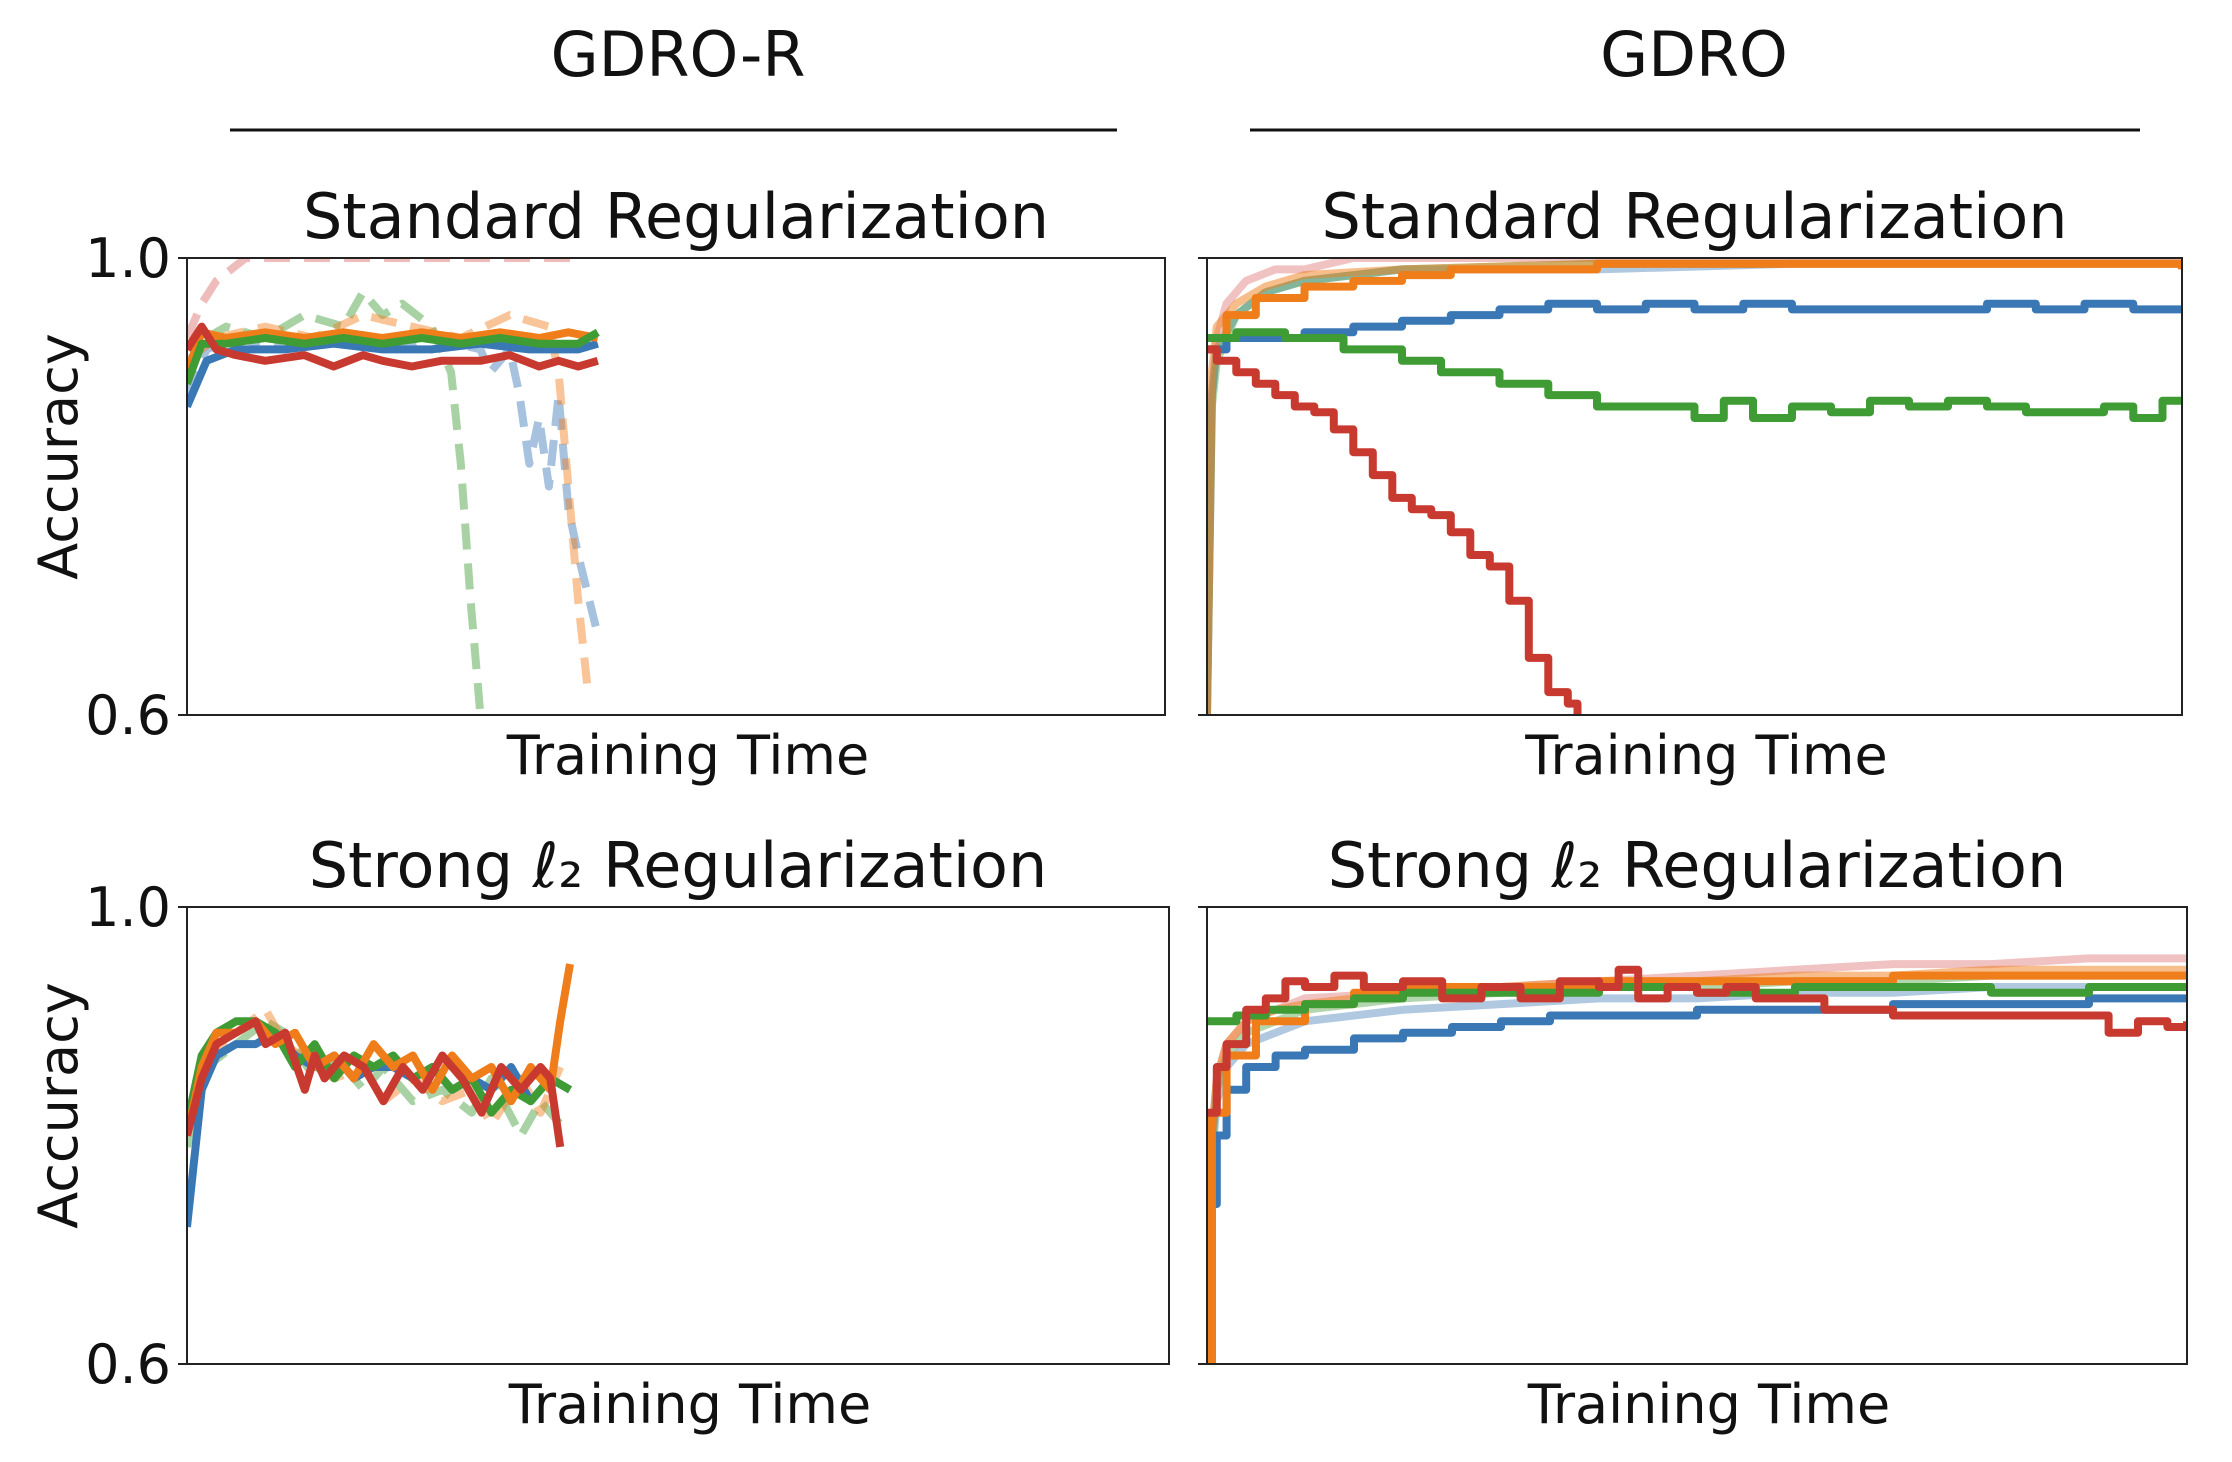  I want to click on column-header-gdro-r: GDRO-R, so click(678, 54).